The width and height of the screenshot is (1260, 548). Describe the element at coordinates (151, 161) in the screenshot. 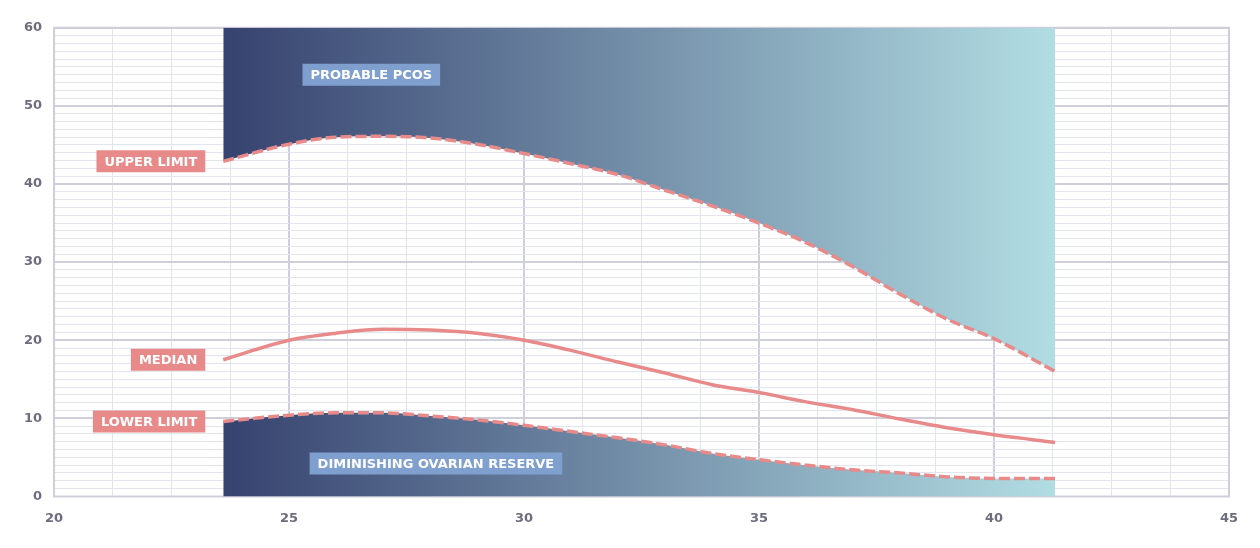

I see `text: UPPER LIMIT` at that location.